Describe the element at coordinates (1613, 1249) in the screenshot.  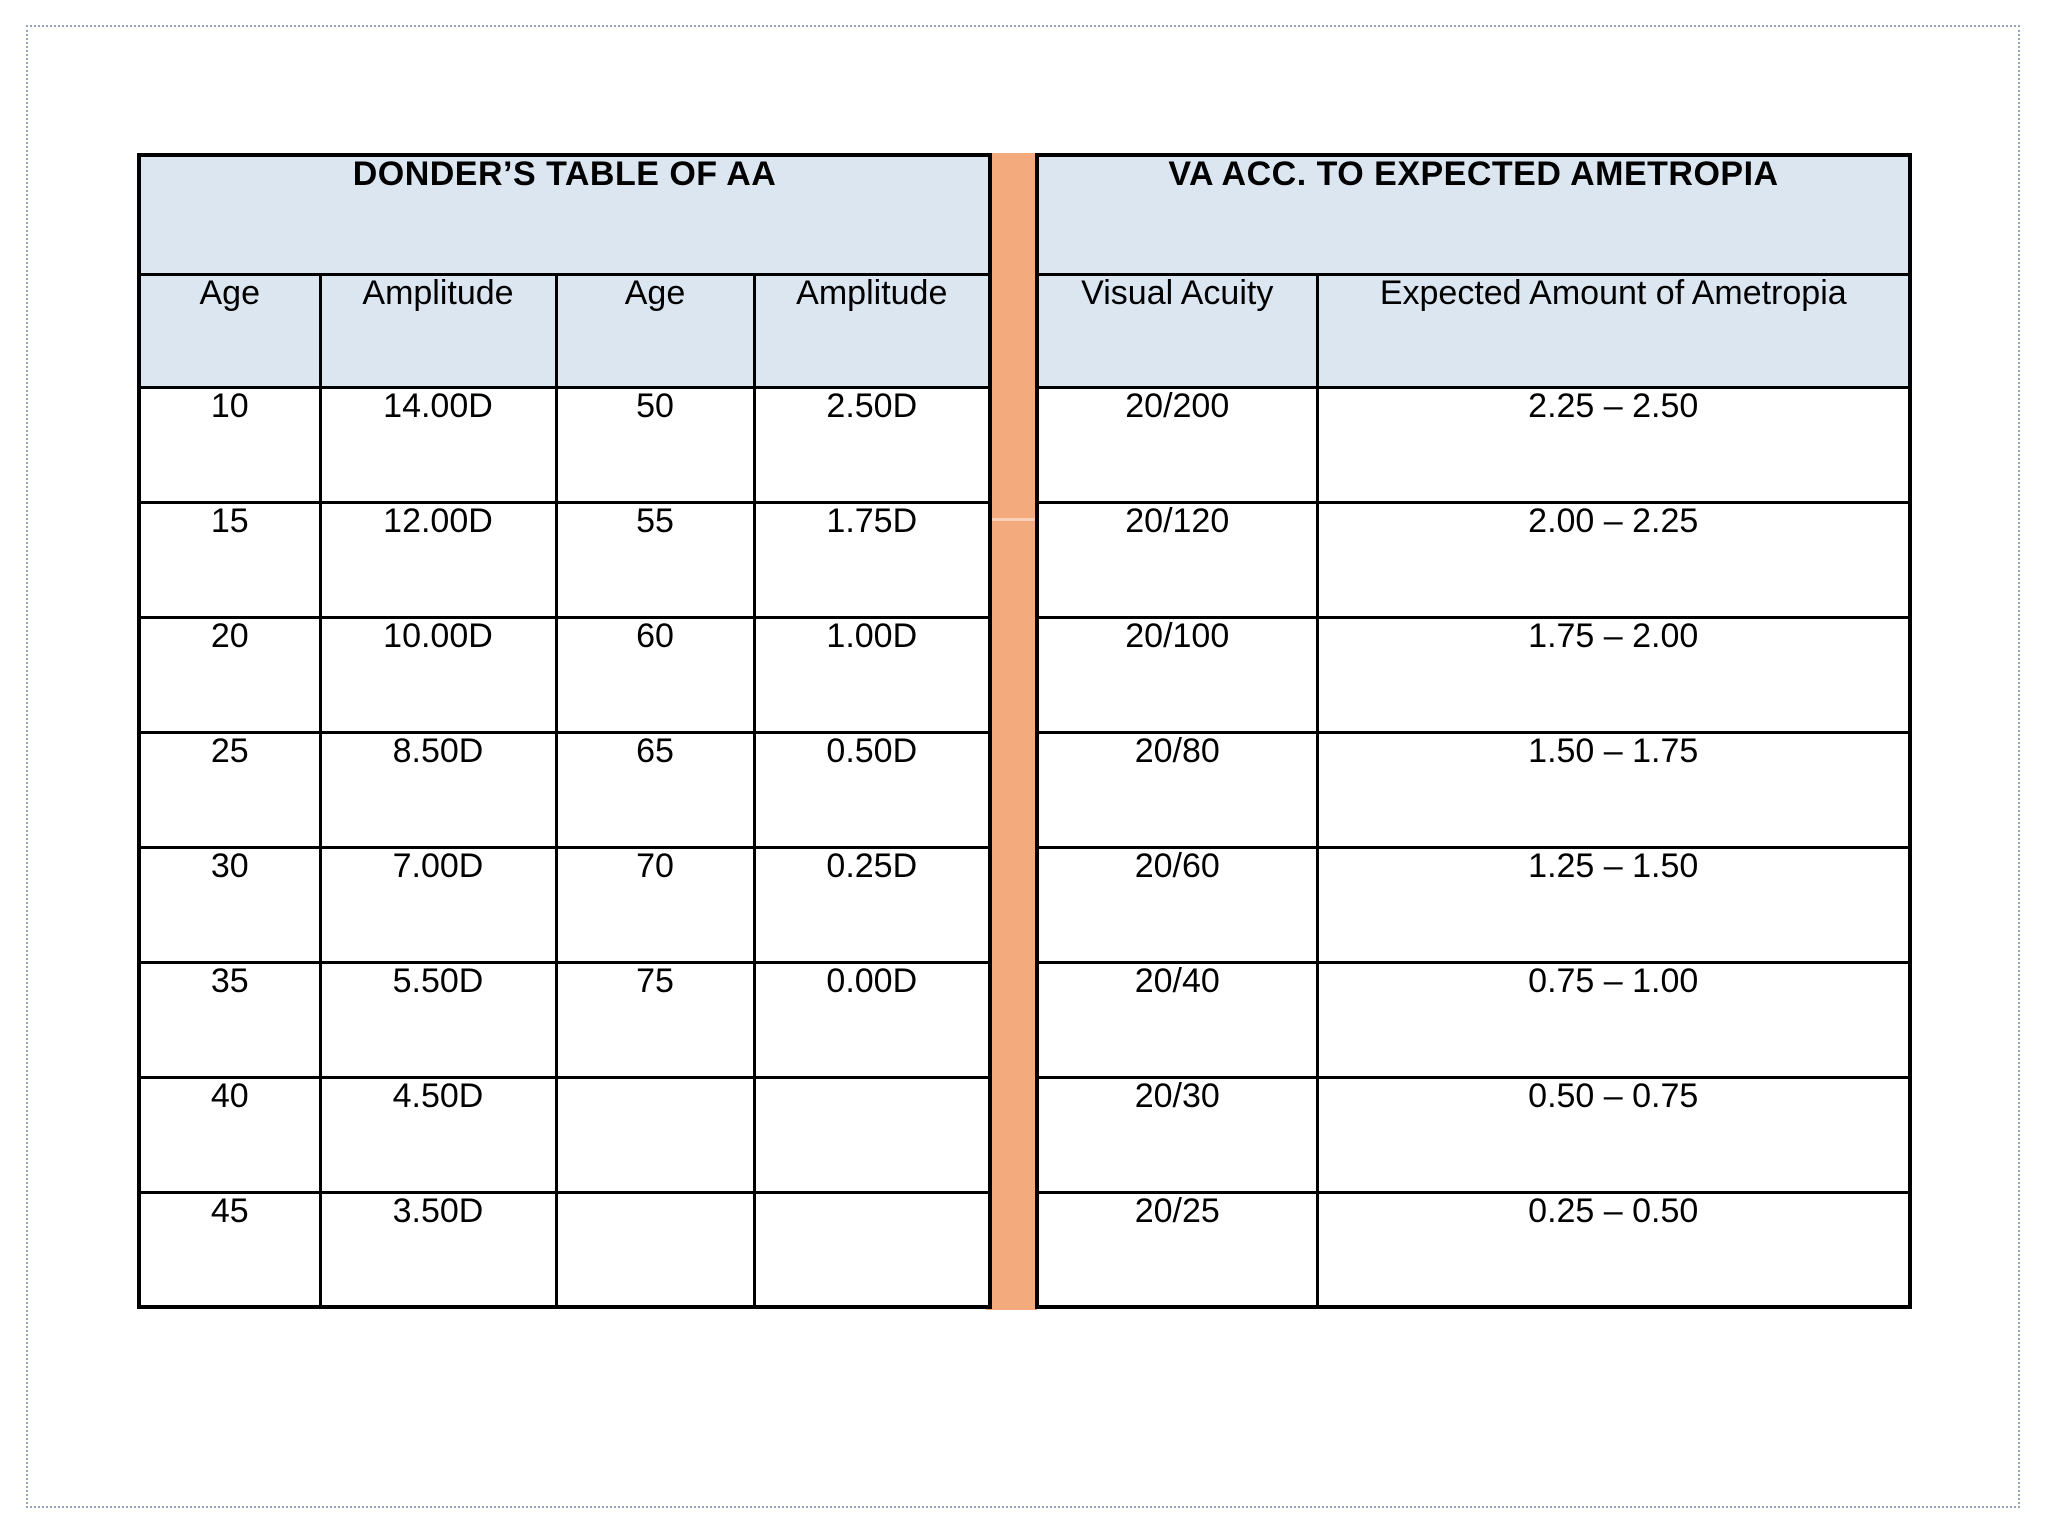
I see `table-cell: 0.25 – 0.50` at that location.